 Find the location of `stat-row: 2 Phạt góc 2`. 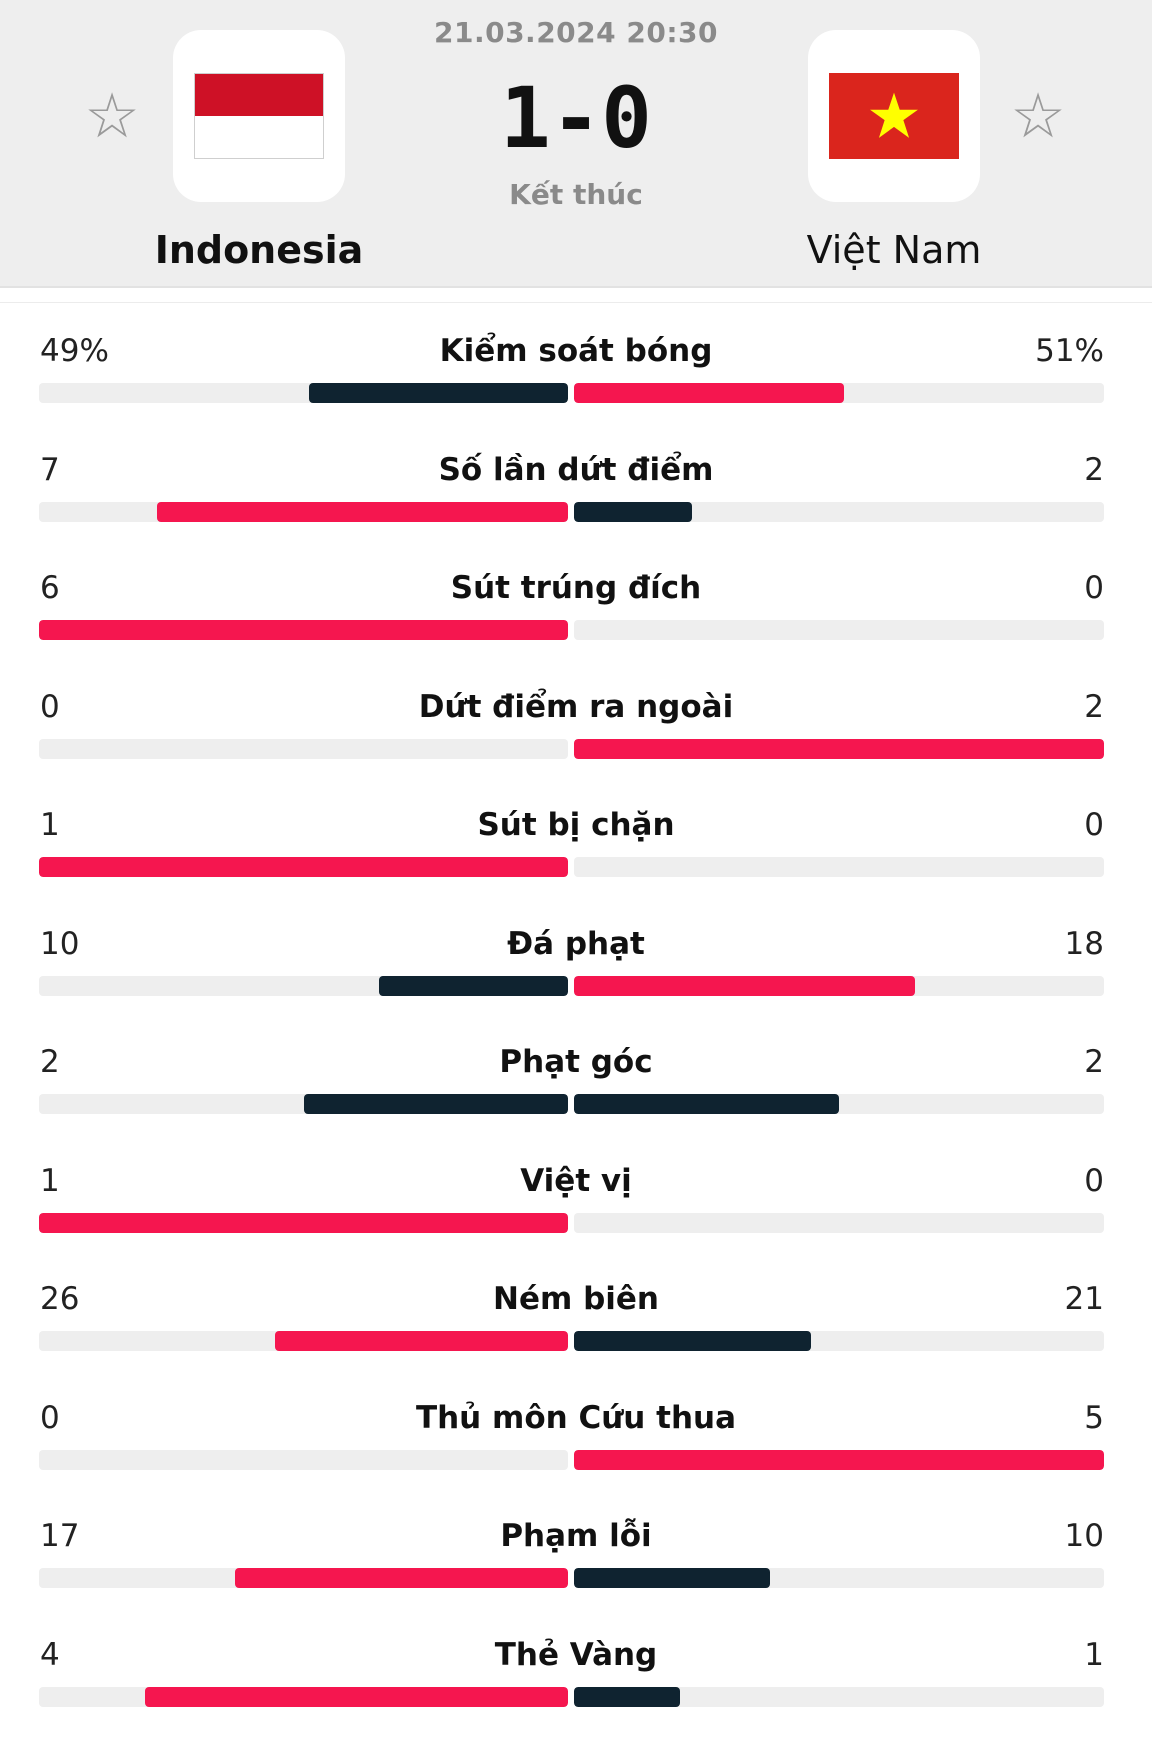

stat-row: 2 Phạt góc 2 is located at coordinates (576, 1073).